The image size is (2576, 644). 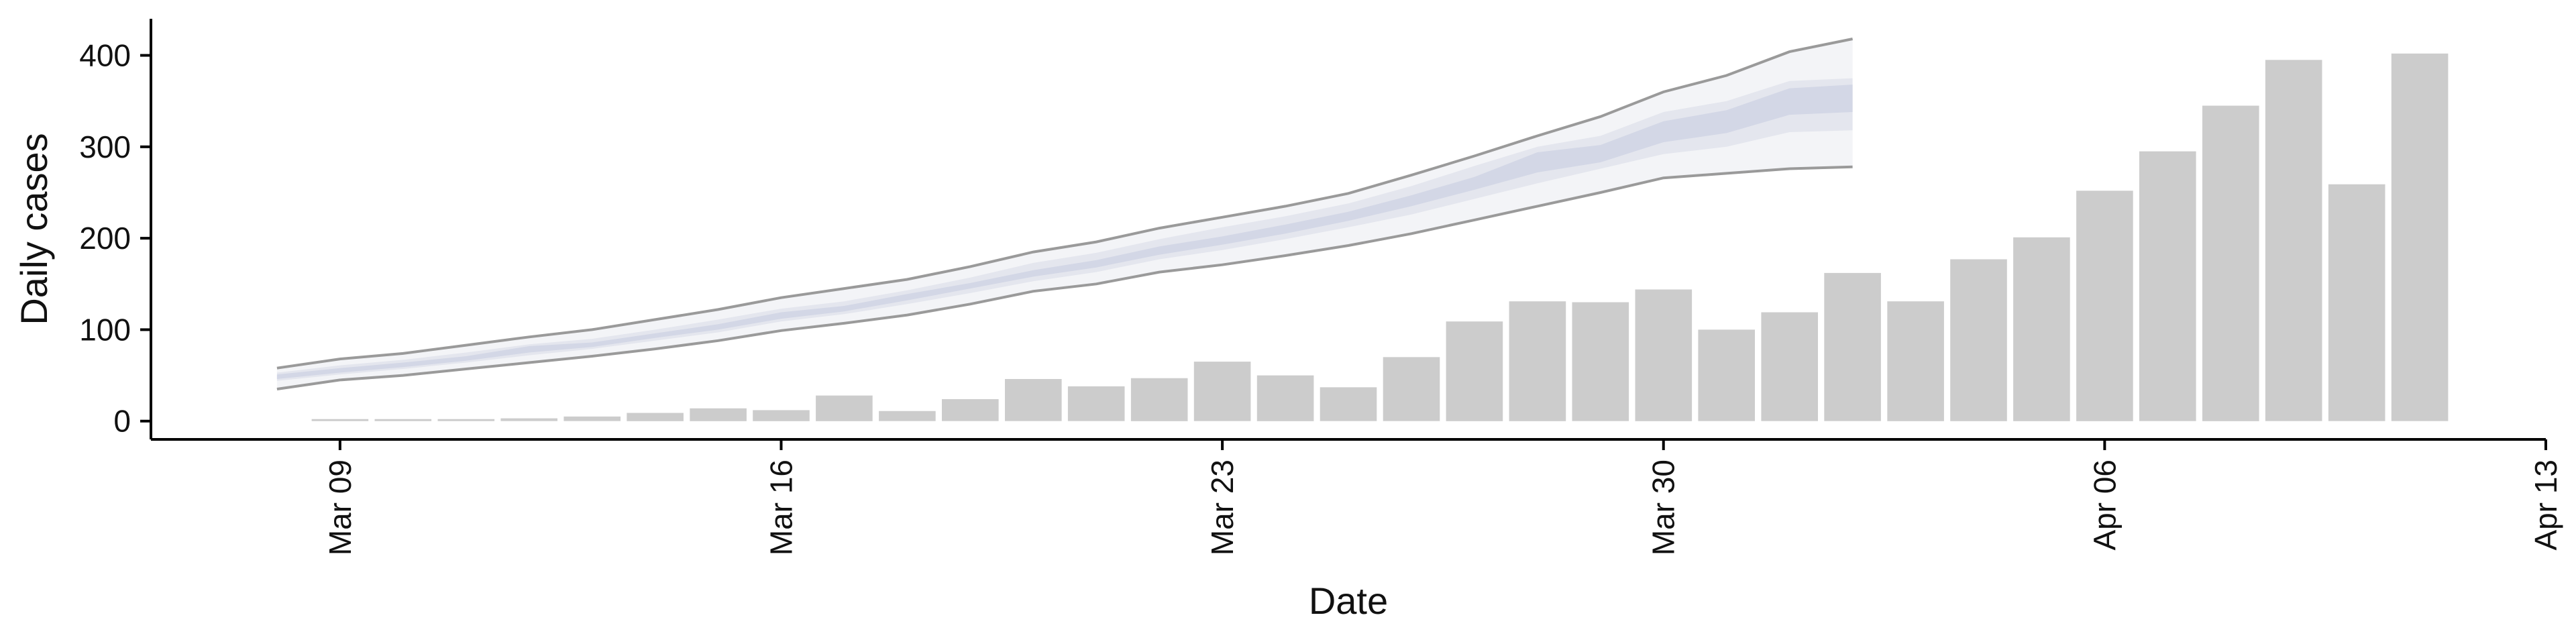 What do you see at coordinates (105, 55) in the screenshot?
I see `y-tick-label: 400` at bounding box center [105, 55].